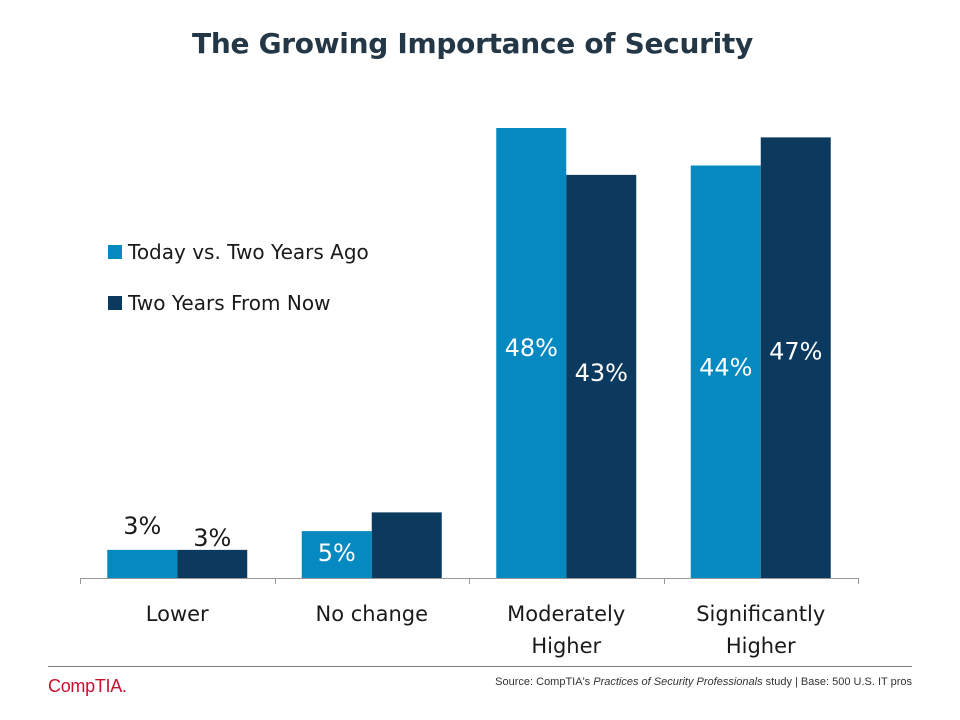 This screenshot has width=960, height=720. I want to click on source-prefix: Source: CompTIA's, so click(544, 682).